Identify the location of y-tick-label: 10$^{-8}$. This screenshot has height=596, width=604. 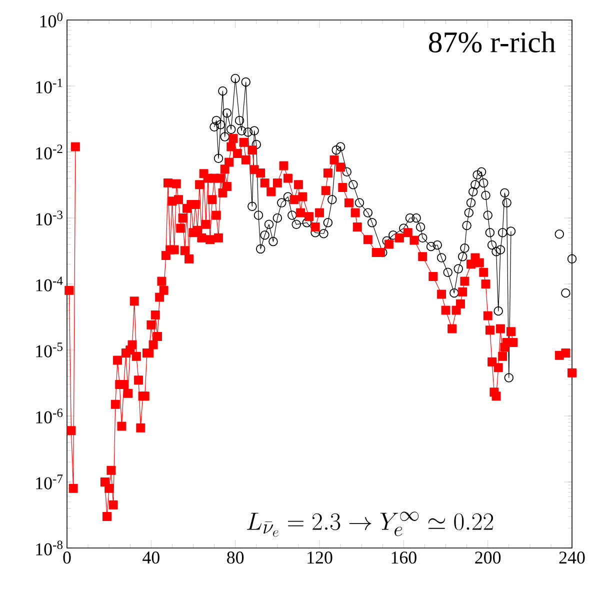
(49, 548).